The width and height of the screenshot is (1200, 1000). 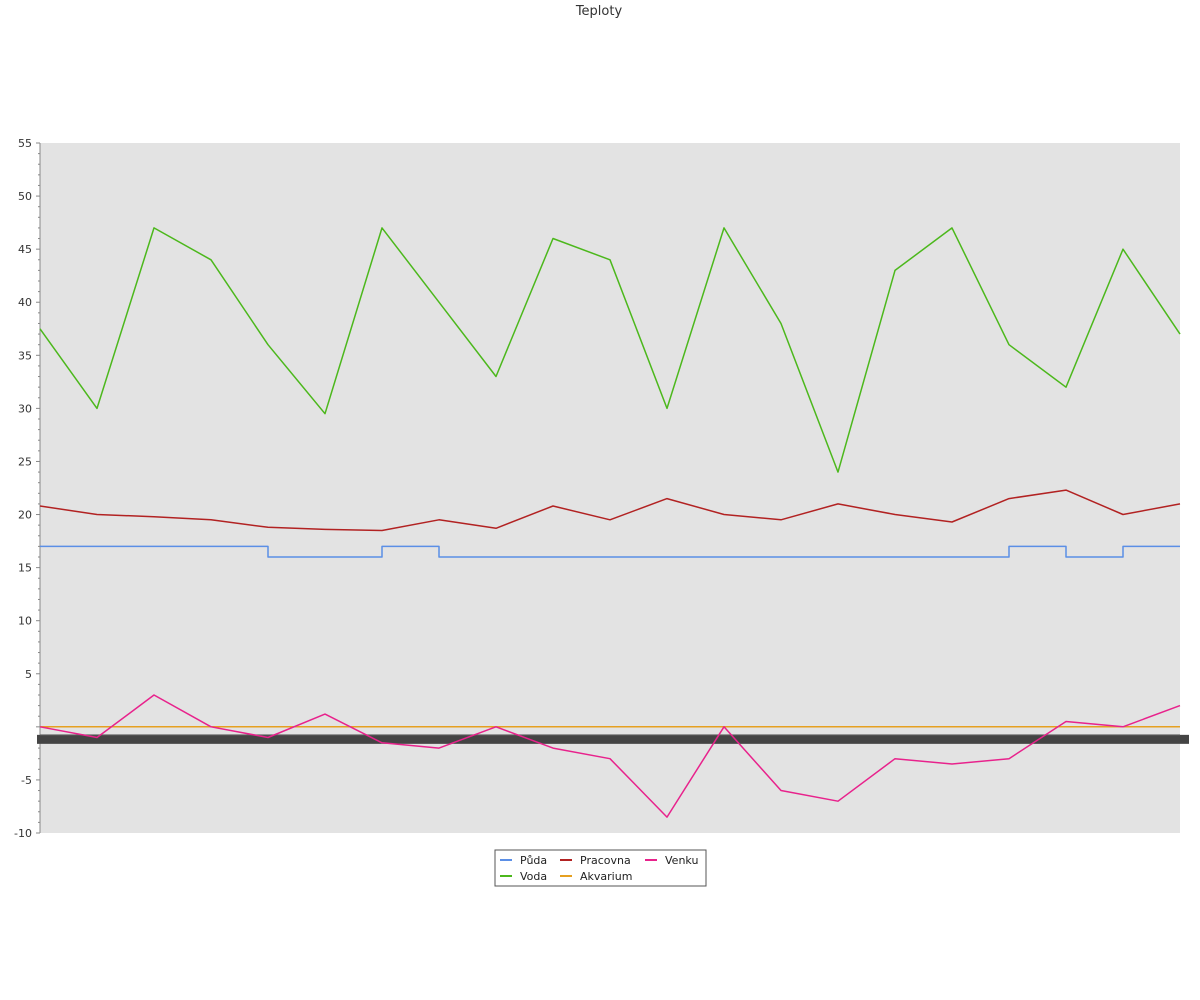 I want to click on x-axis, so click(x=613, y=739).